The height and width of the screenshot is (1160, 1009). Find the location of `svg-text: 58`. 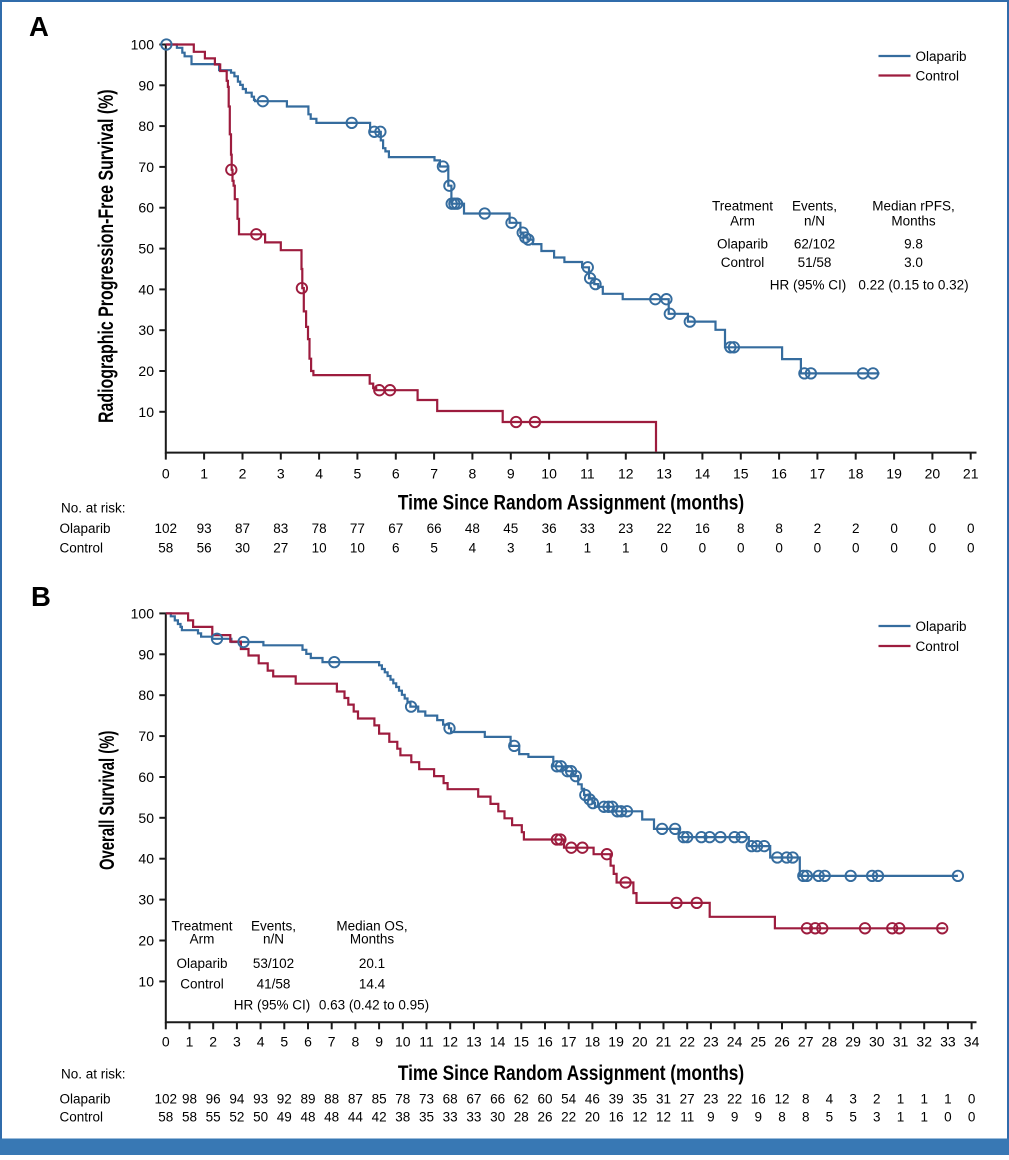

svg-text: 58 is located at coordinates (165, 1117).